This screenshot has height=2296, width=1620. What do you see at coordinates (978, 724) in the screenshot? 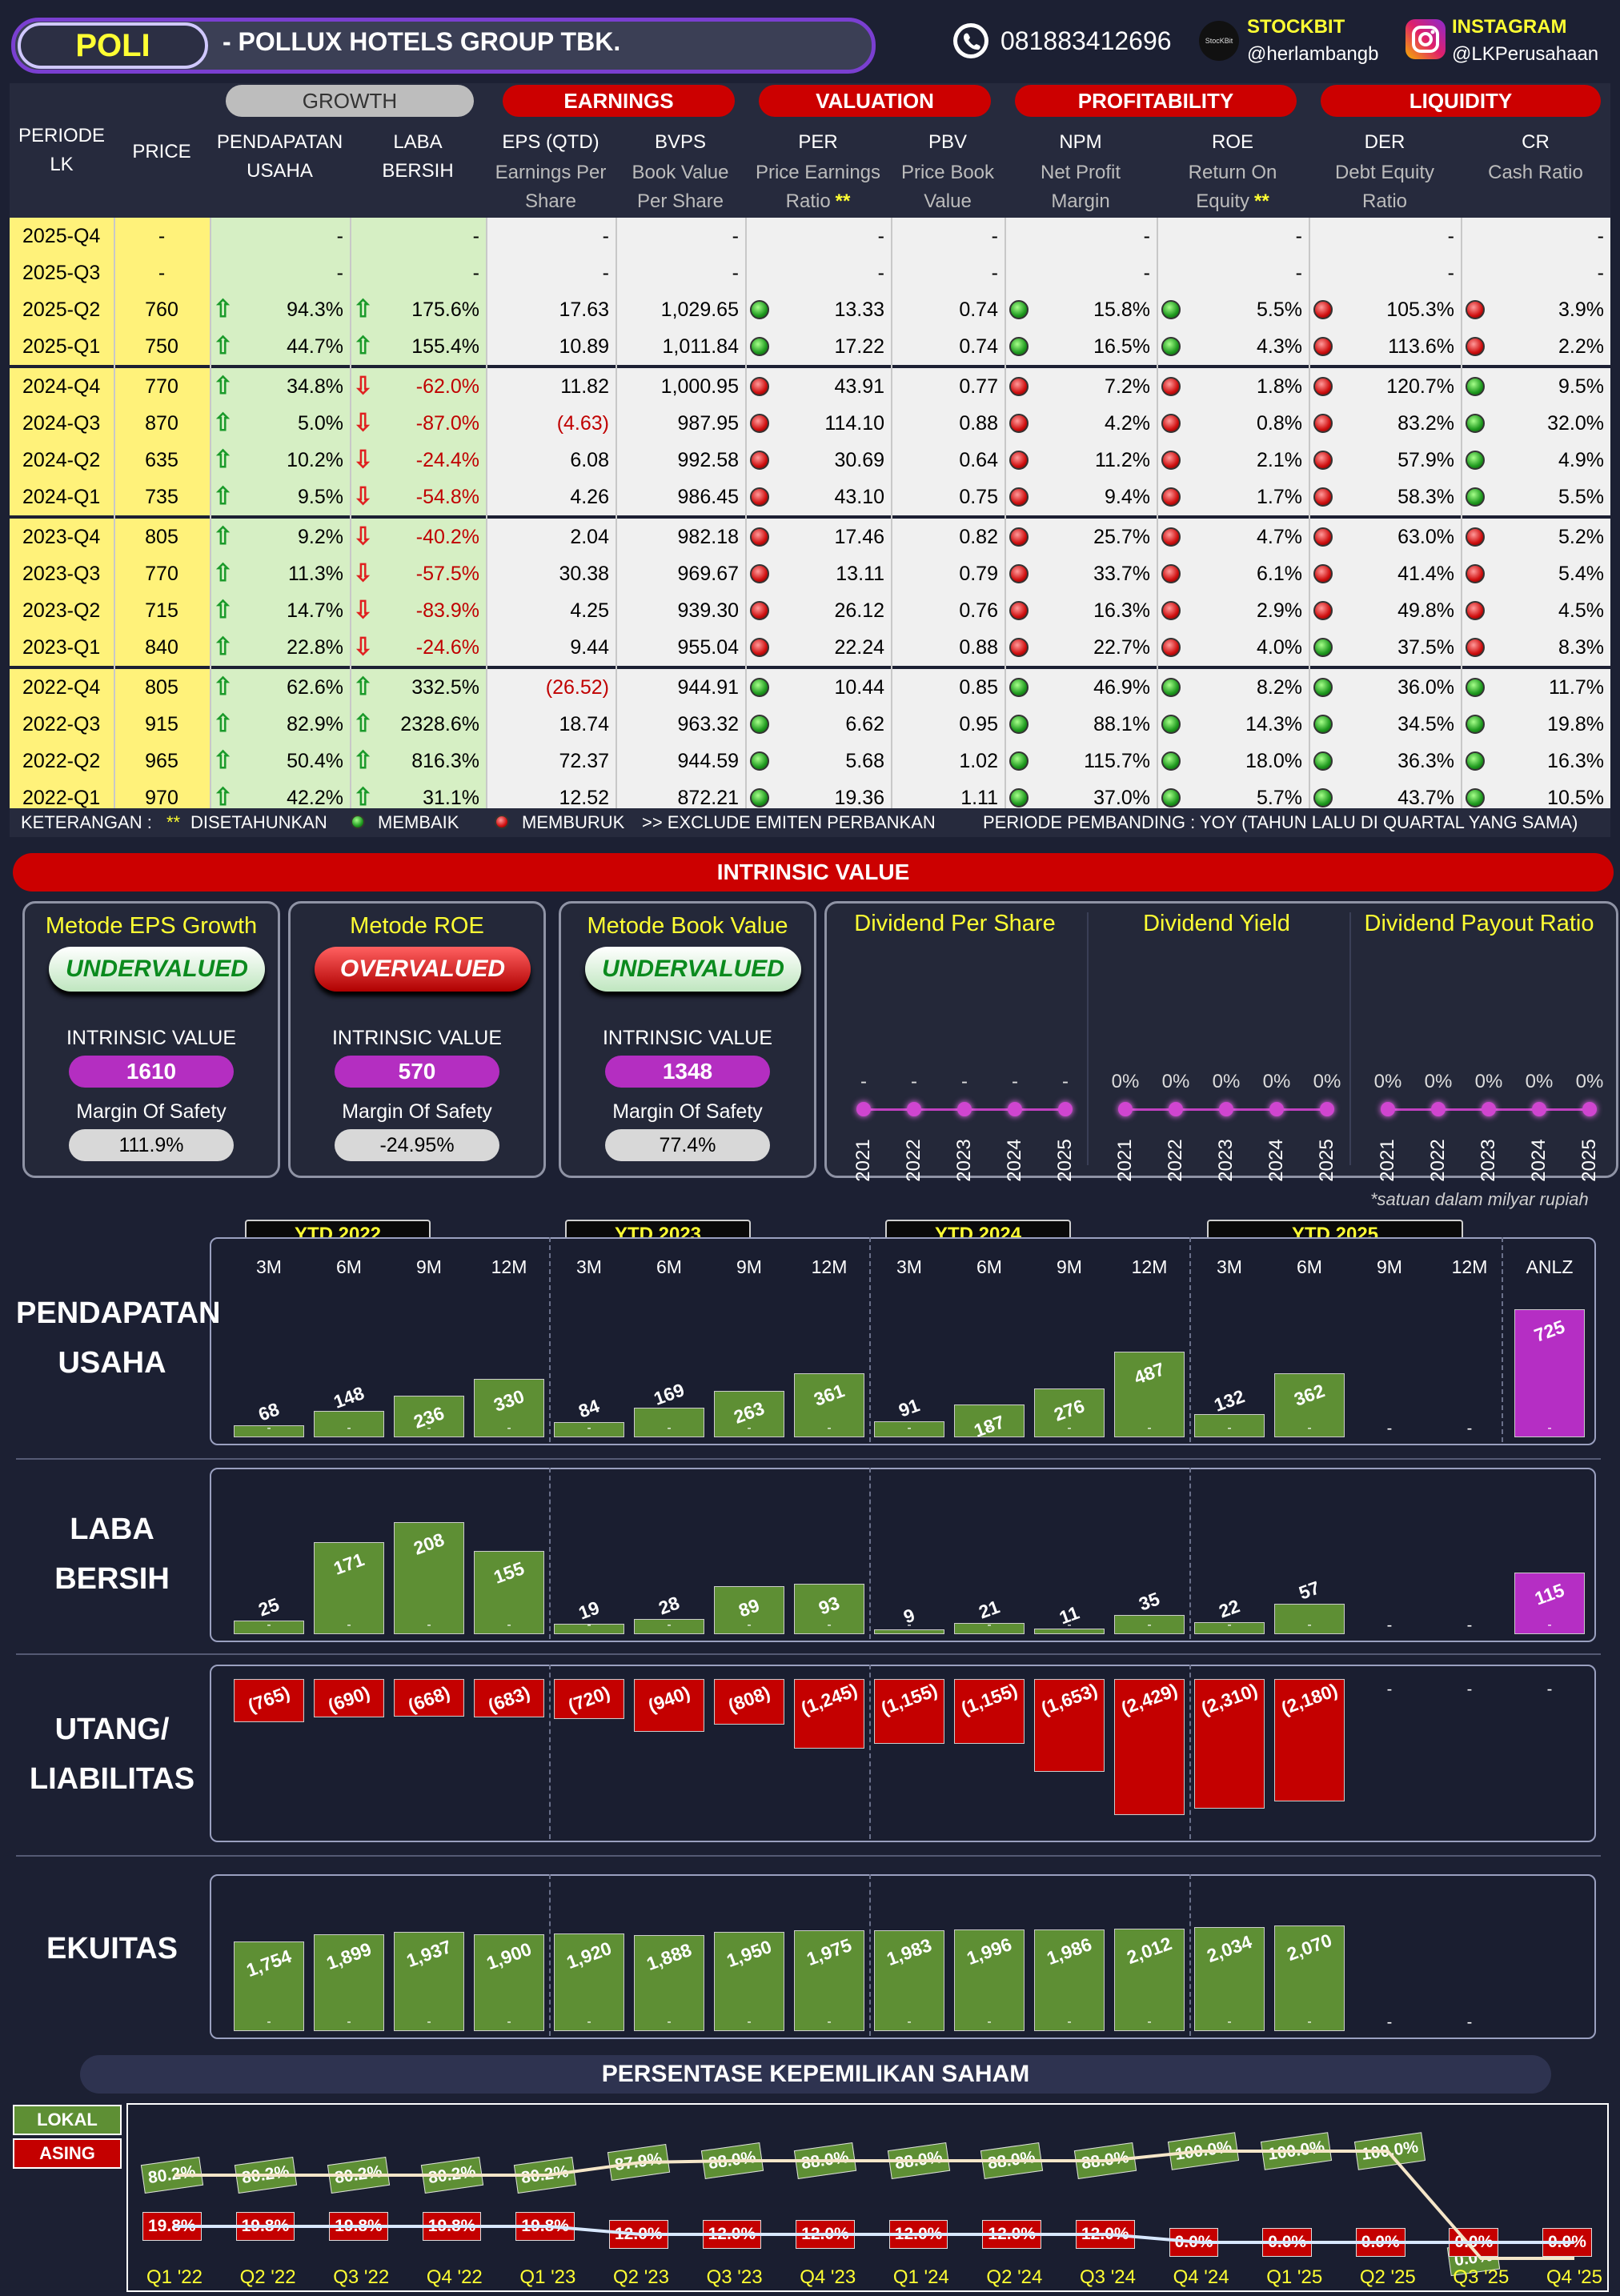
I see `cell-pbv-value: 0.95` at bounding box center [978, 724].